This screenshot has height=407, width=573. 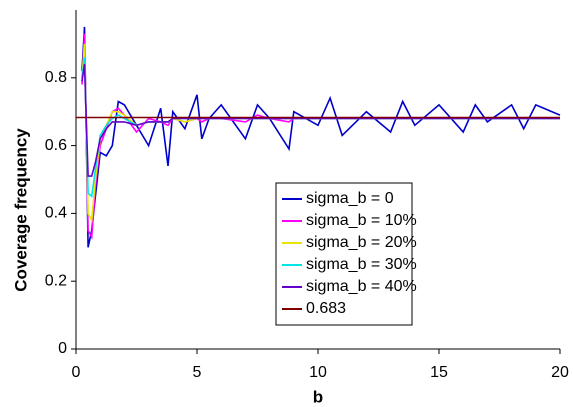 What do you see at coordinates (326, 308) in the screenshot?
I see `legend-label: 0.683` at bounding box center [326, 308].